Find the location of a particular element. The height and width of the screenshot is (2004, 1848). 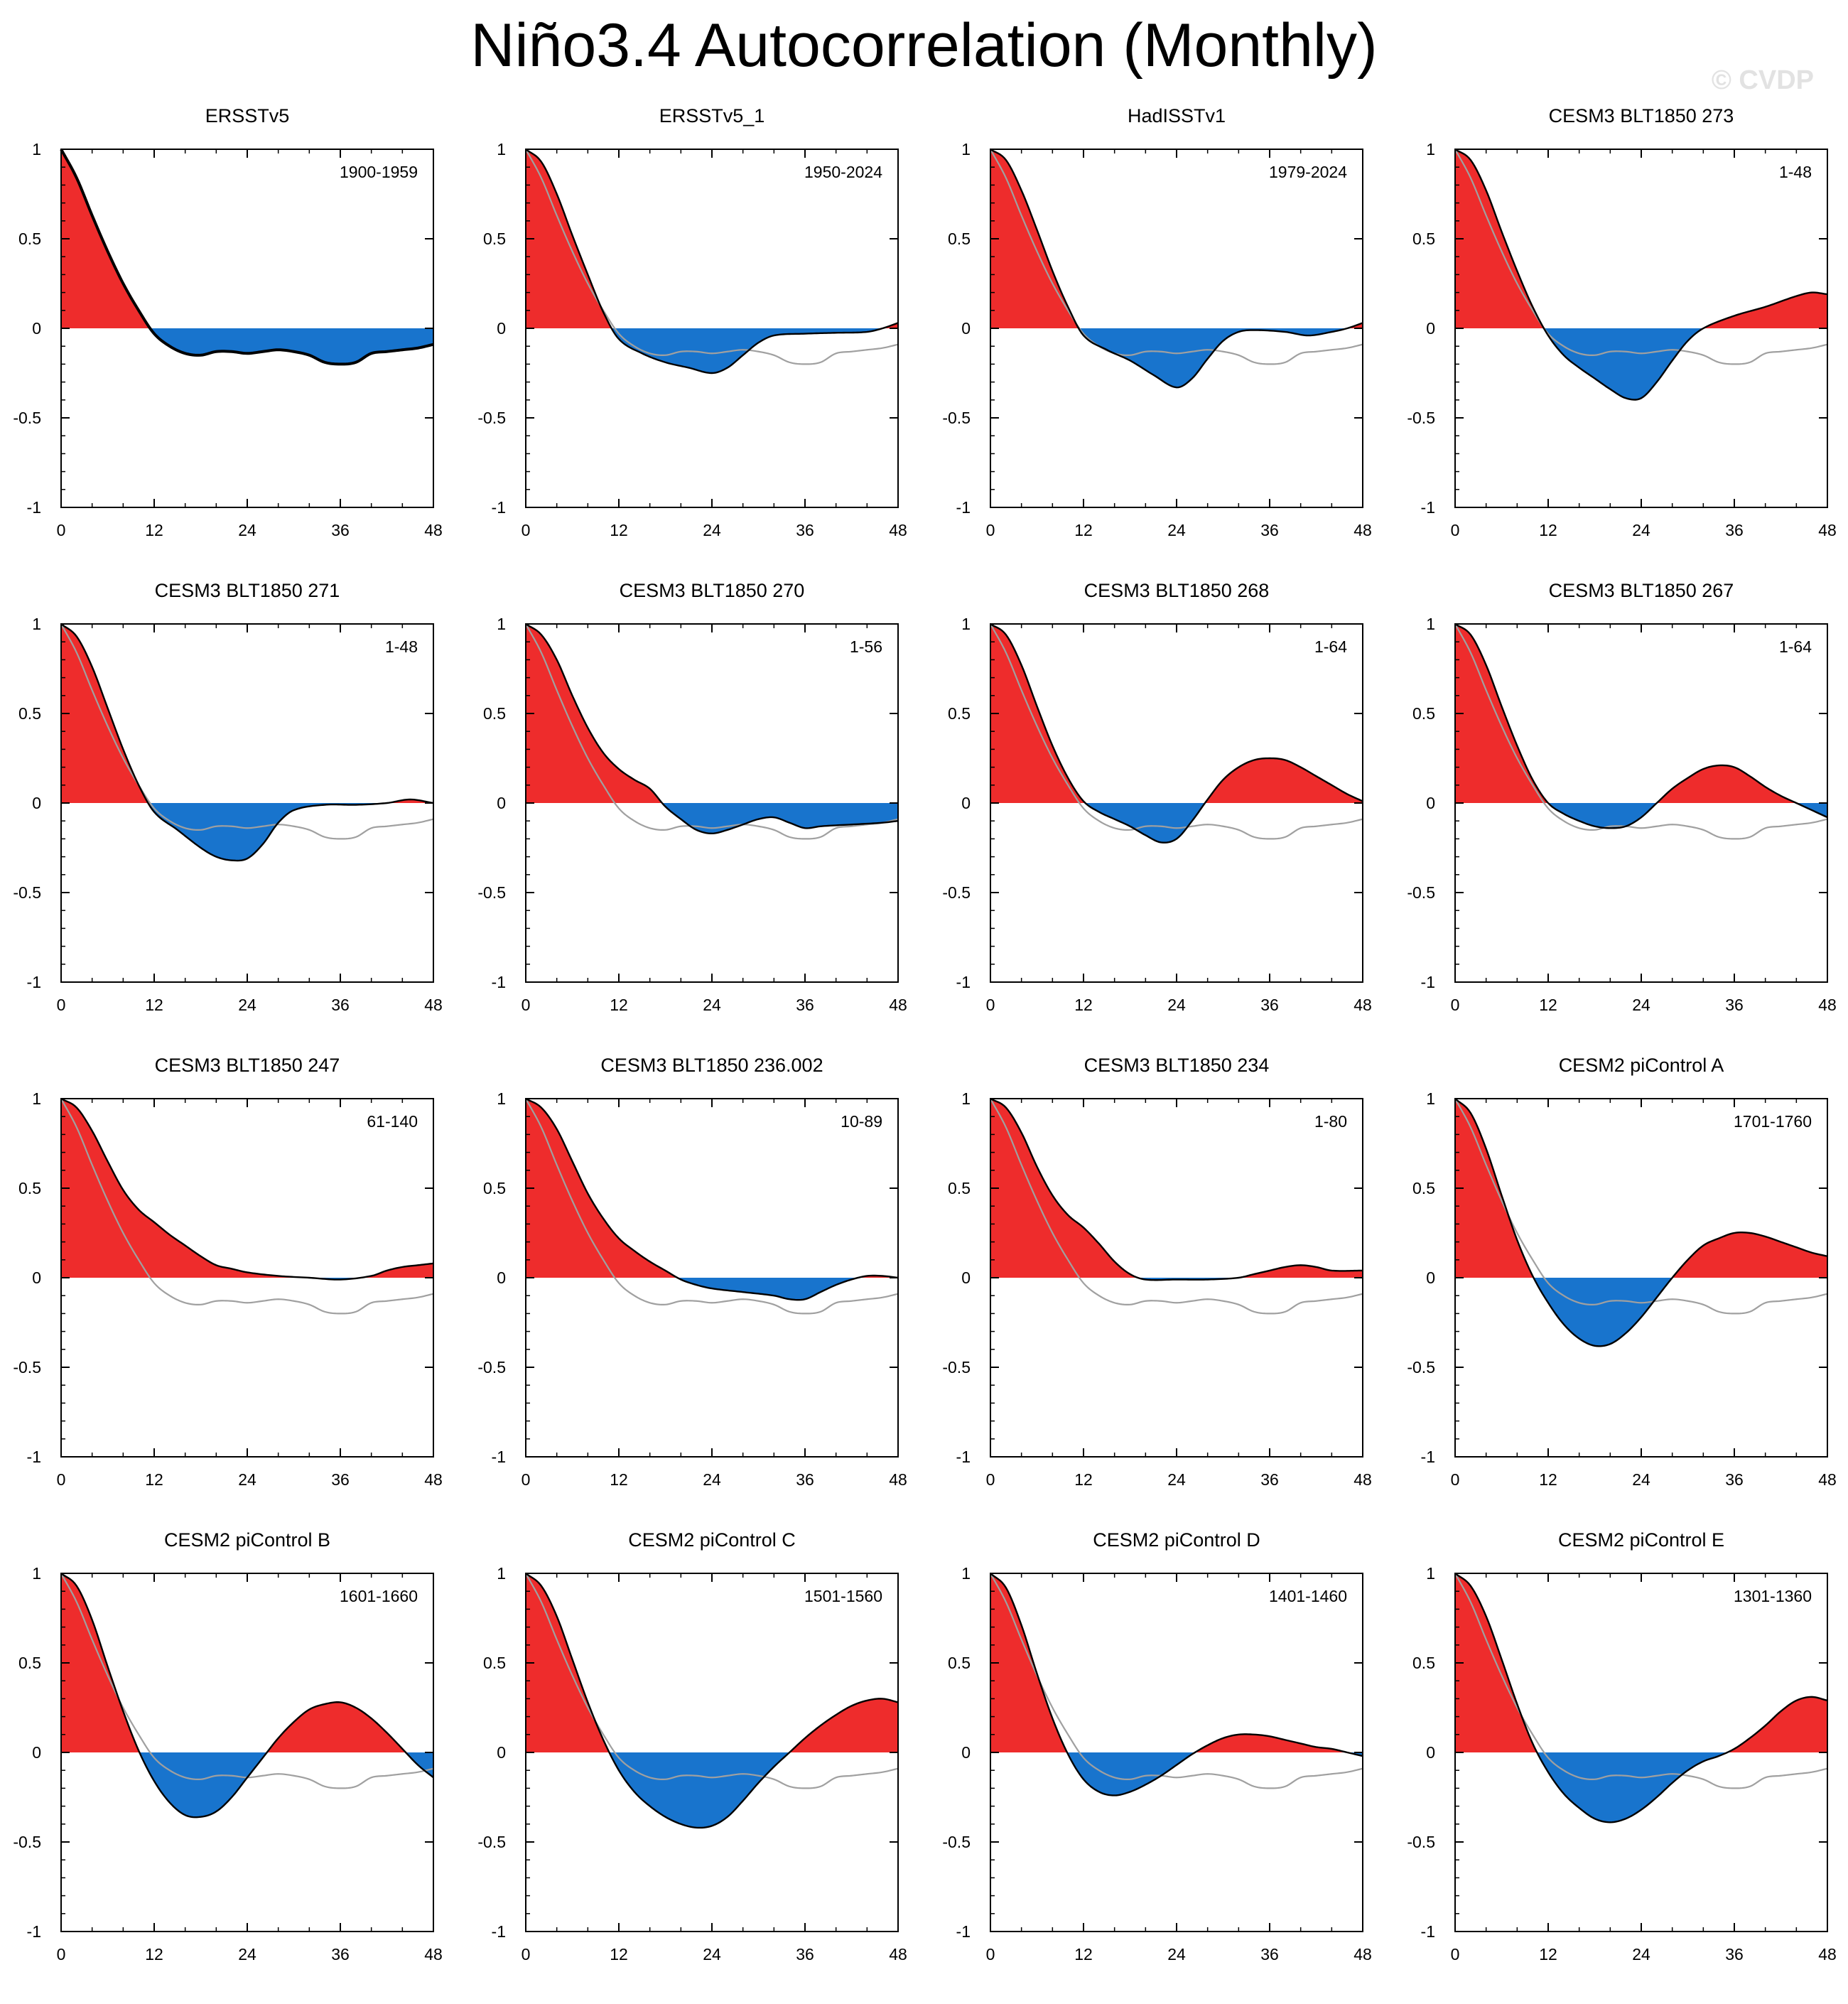

period-label: 61-140 is located at coordinates (393, 1122).